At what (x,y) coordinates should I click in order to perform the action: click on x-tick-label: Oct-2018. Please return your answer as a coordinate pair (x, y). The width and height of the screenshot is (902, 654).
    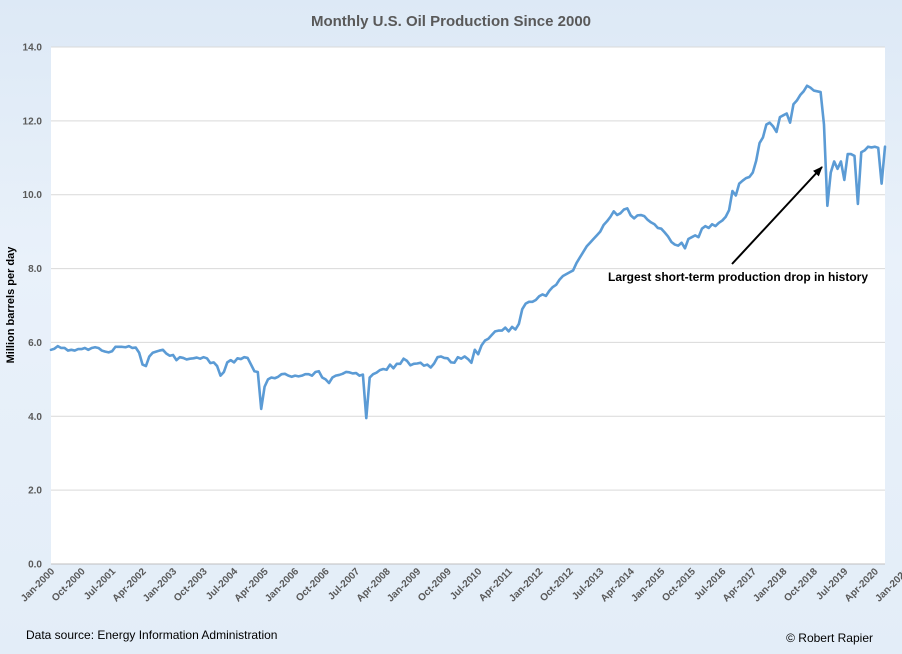
    Looking at the image, I should click on (801, 585).